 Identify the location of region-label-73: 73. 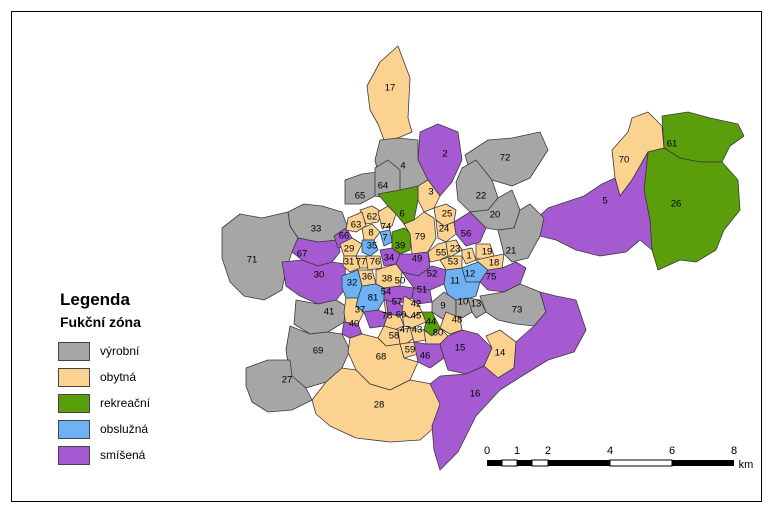
(517, 310).